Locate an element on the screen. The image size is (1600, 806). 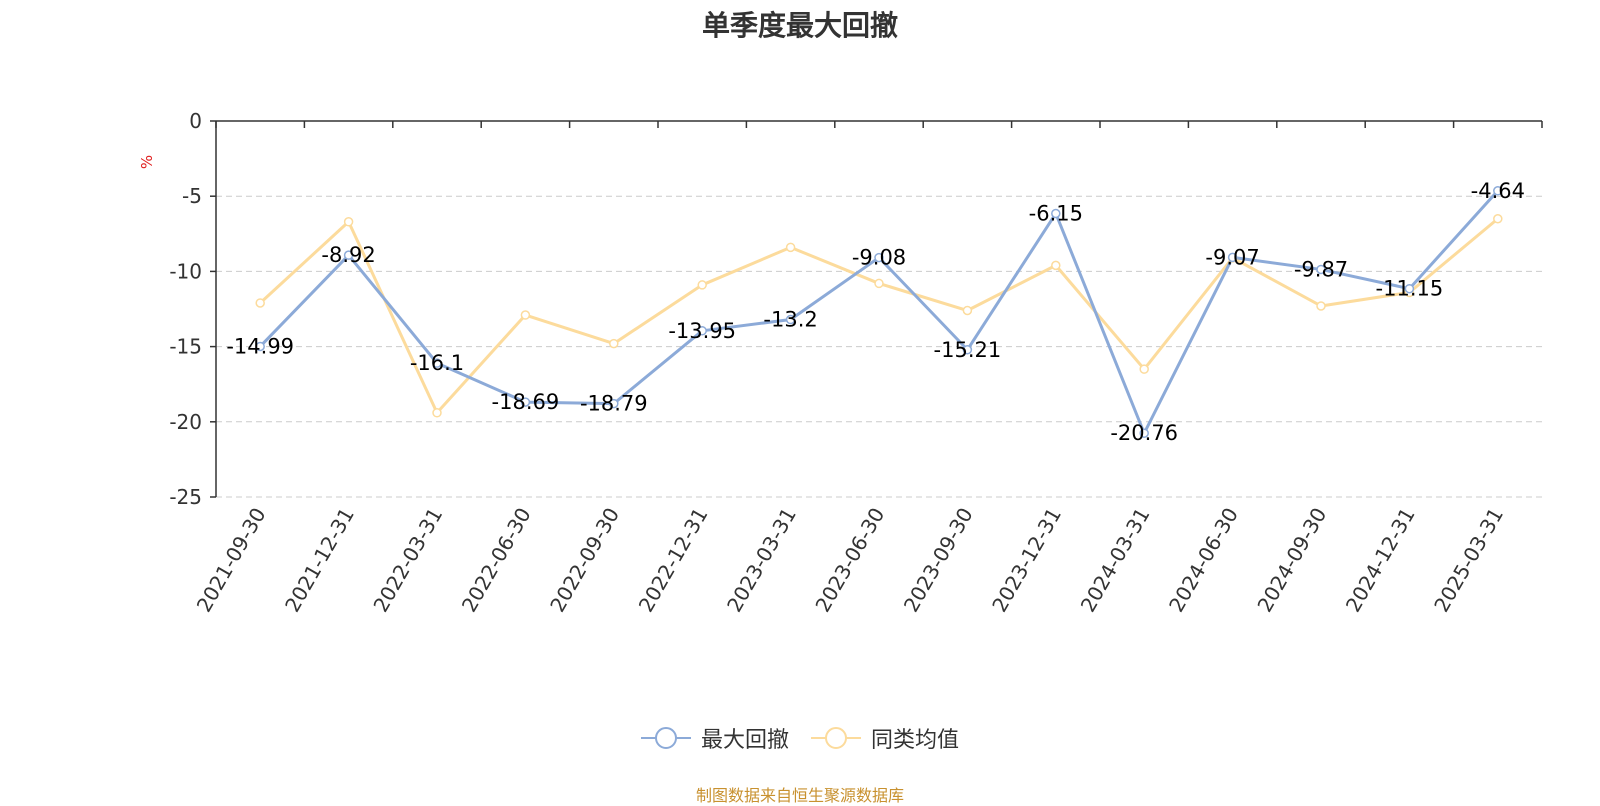
data-label: -9.08 is located at coordinates (879, 258).